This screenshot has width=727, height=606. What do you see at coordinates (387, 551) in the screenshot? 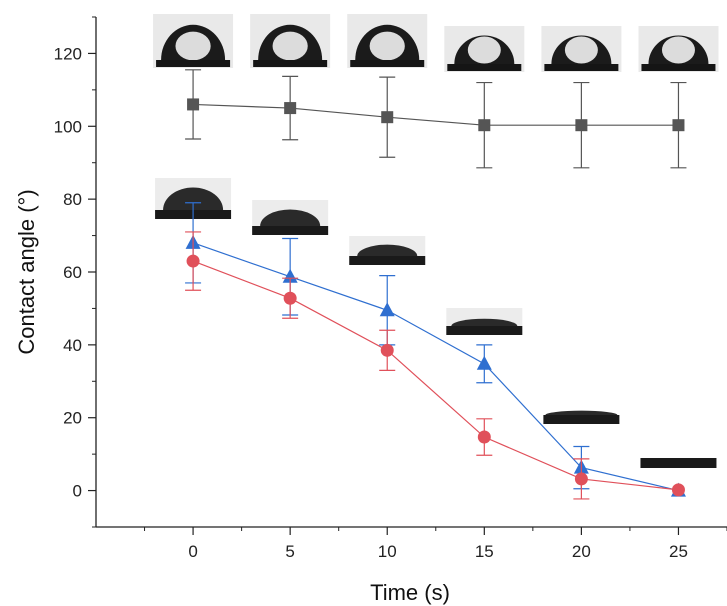
I see `x-tick-label: 10` at bounding box center [387, 551].